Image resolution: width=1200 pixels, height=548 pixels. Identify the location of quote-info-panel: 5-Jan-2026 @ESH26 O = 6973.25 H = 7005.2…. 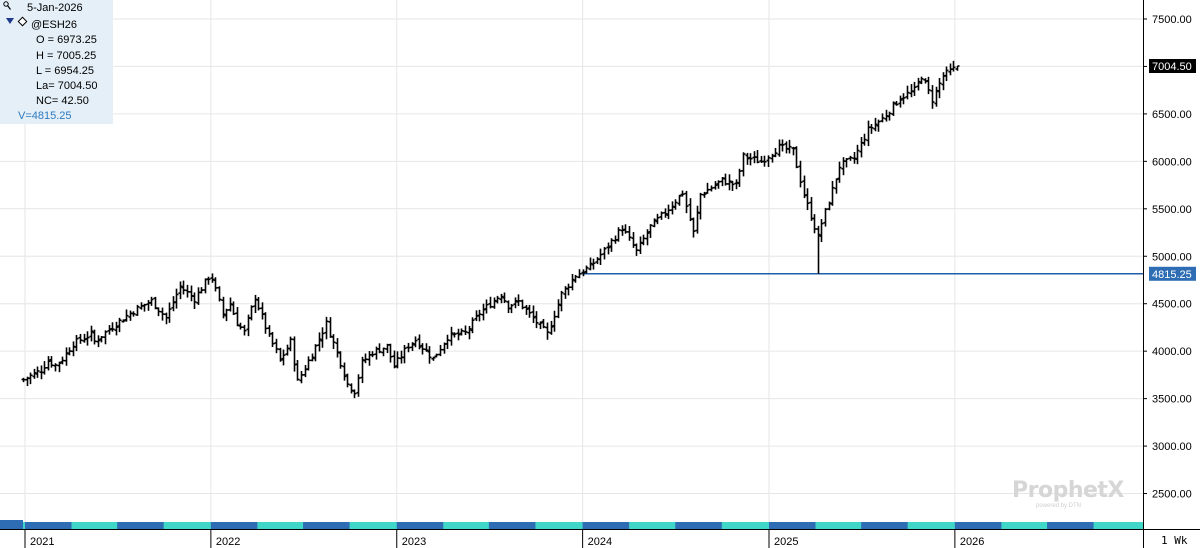
(56, 62).